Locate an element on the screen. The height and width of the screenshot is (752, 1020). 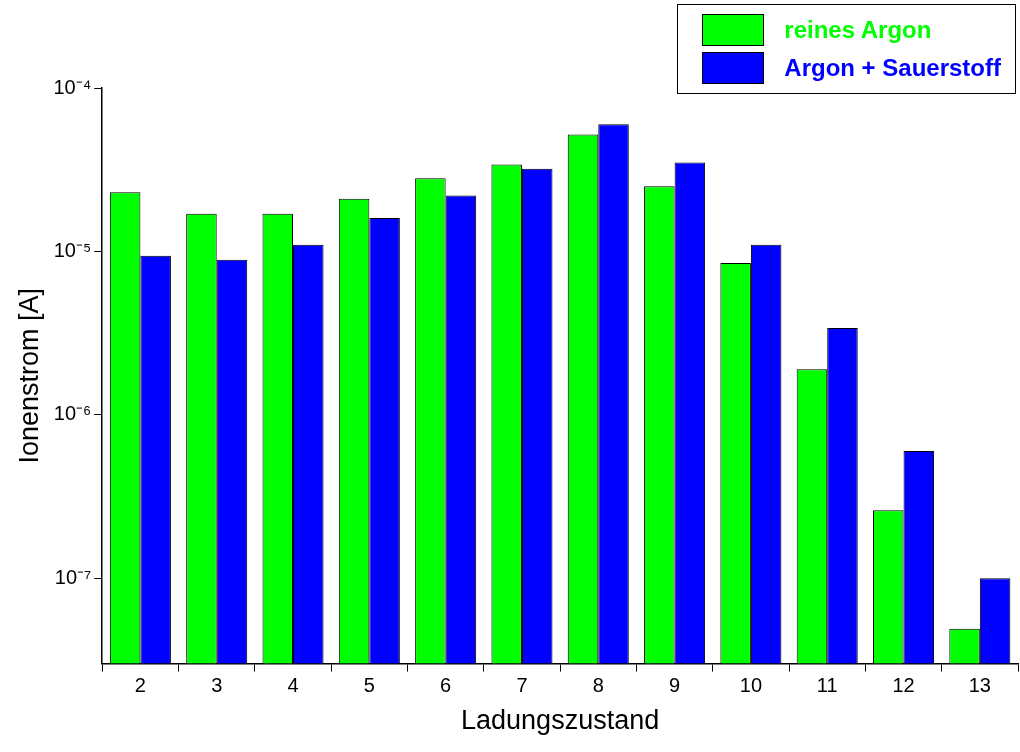
x-tick-label: 2 is located at coordinates (140, 685).